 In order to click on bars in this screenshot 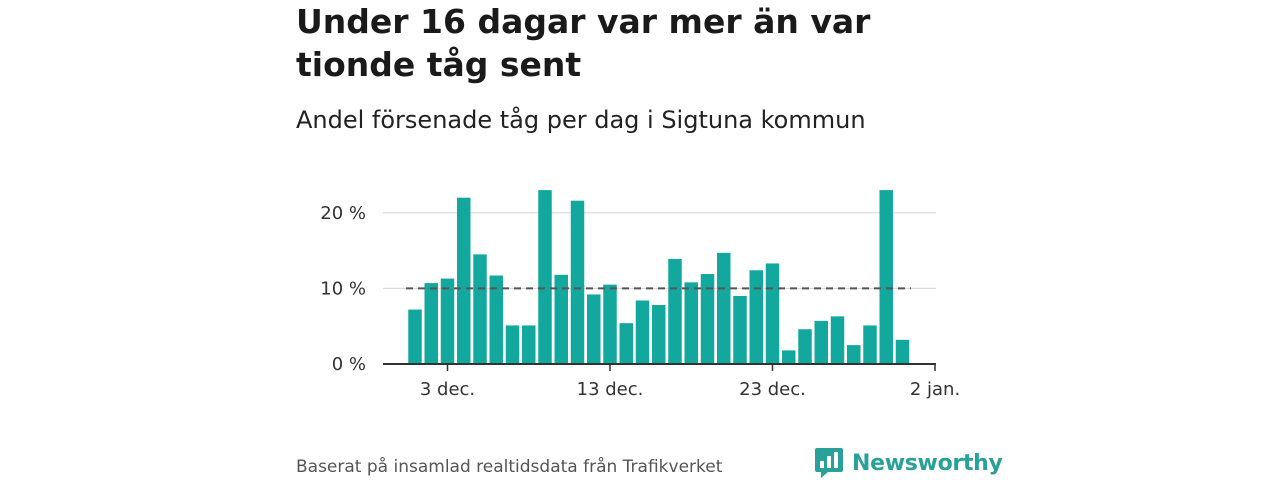, I will do `click(659, 277)`.